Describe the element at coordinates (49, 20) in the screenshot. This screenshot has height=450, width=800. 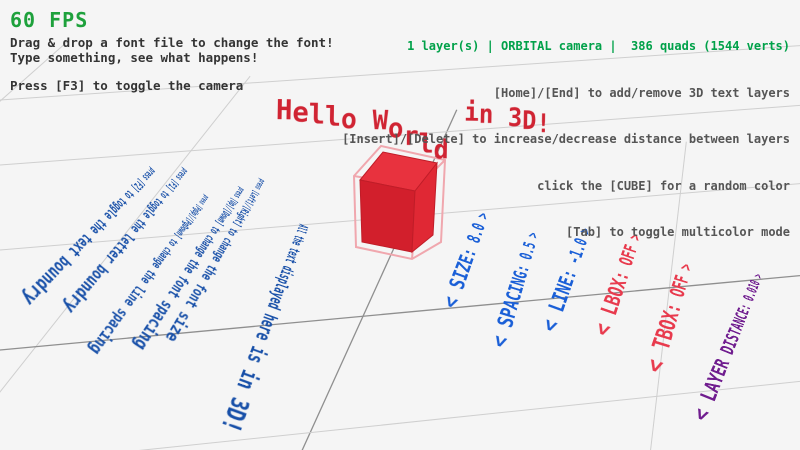
I see `fps-counter: 60 FPS` at that location.